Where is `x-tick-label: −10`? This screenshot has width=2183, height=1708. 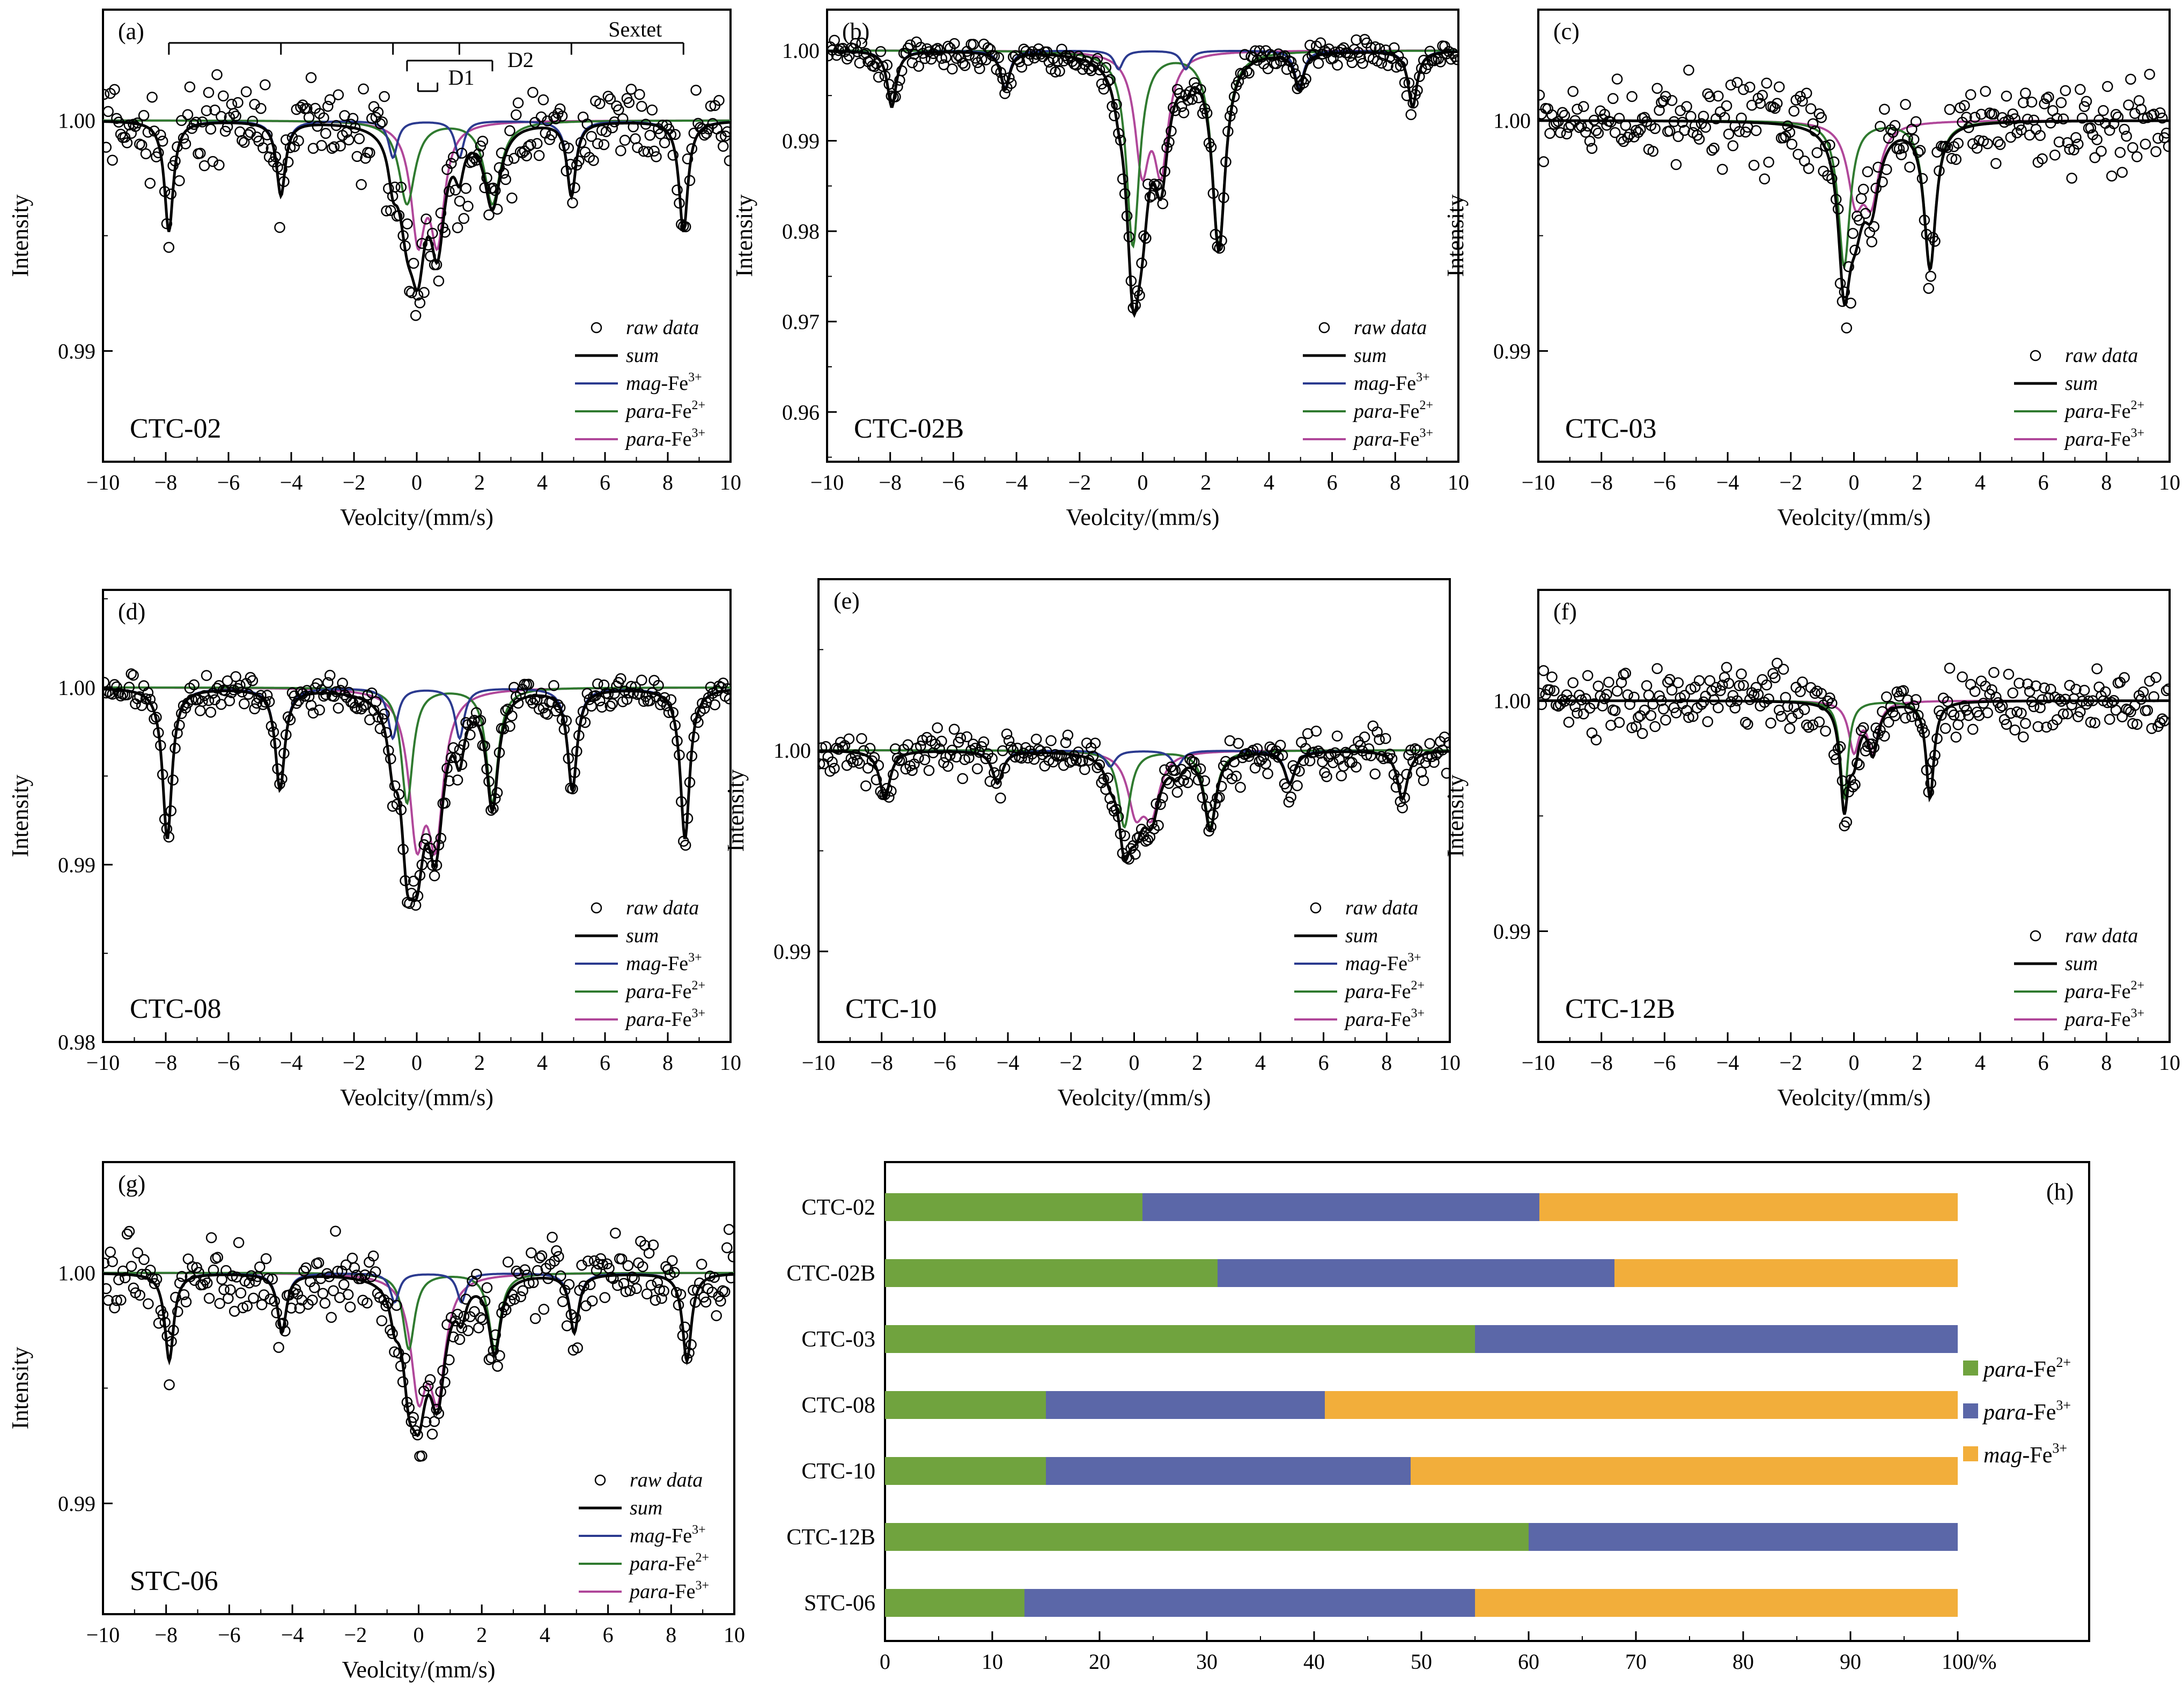 x-tick-label: −10 is located at coordinates (1538, 482).